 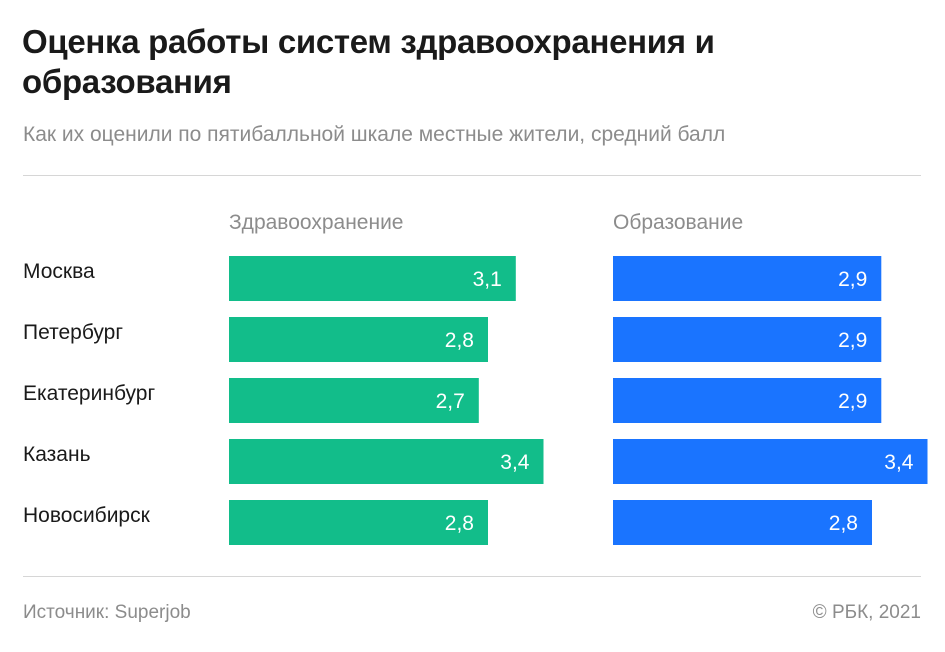 I want to click on category-label: Новосибирск, so click(x=87, y=515).